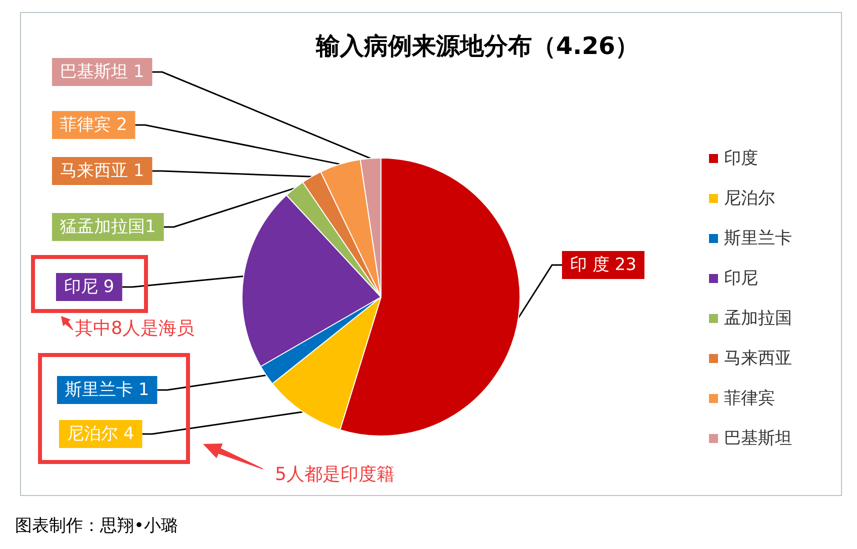  I want to click on legend-label: 印尼, so click(741, 278).